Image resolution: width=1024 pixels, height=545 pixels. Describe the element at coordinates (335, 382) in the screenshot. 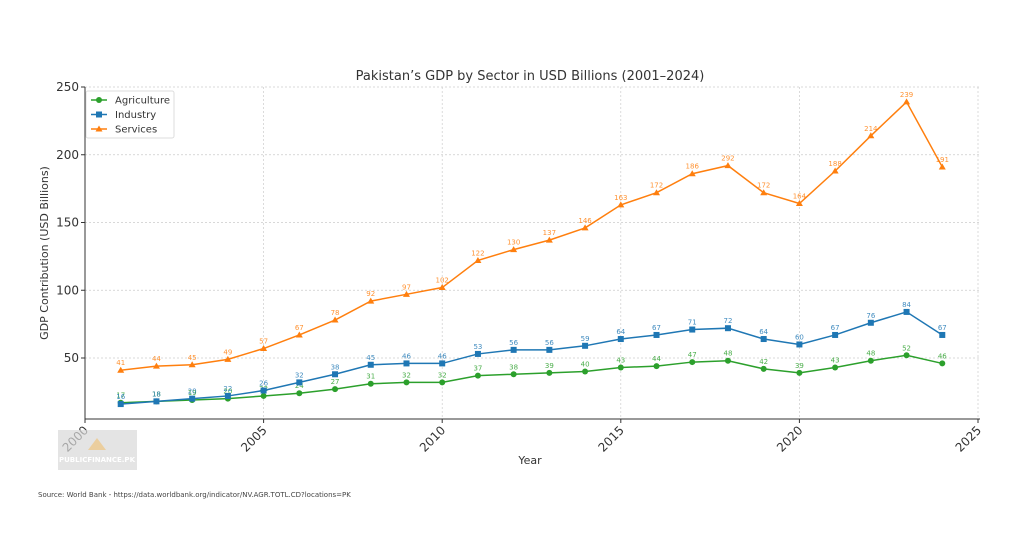

I see `data-label: 27` at that location.